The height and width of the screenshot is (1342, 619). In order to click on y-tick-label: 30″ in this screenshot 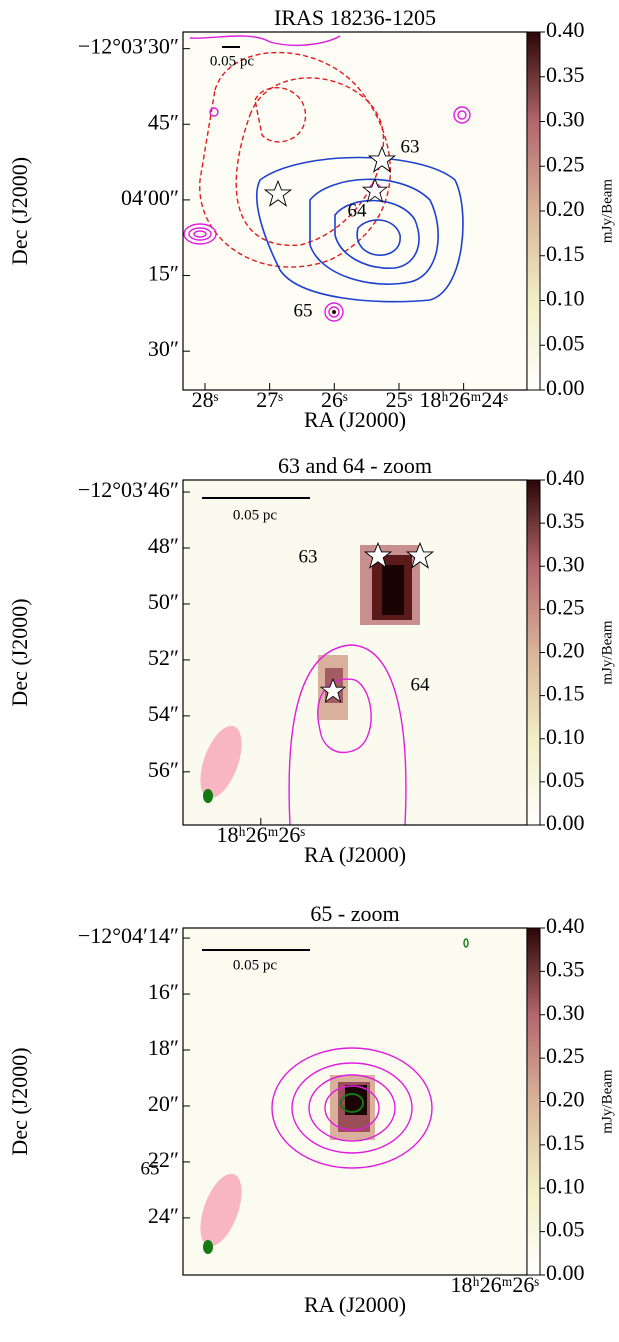, I will do `click(163, 348)`.